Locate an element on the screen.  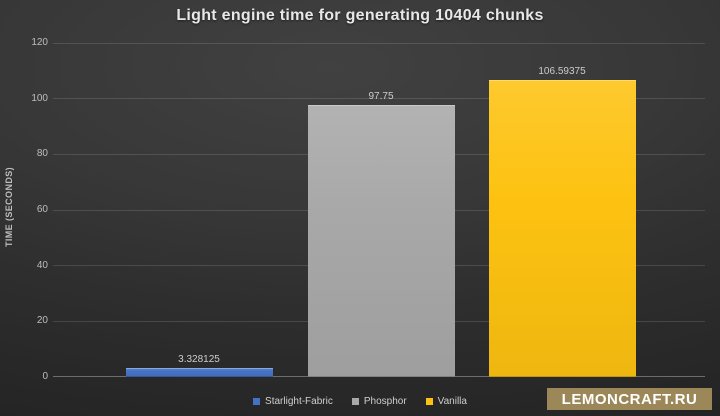
y-tick-label: 0 is located at coordinates (45, 376).